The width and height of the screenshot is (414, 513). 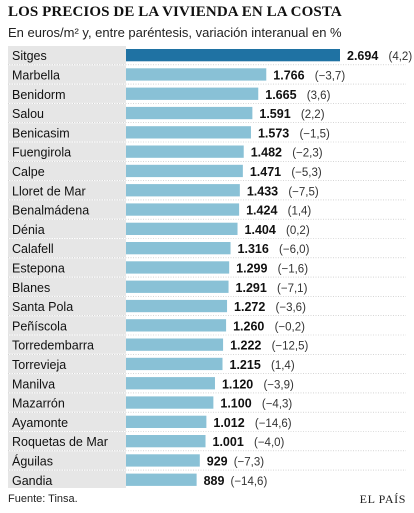 What do you see at coordinates (28, 172) in the screenshot?
I see `category-label-6: Calpe` at bounding box center [28, 172].